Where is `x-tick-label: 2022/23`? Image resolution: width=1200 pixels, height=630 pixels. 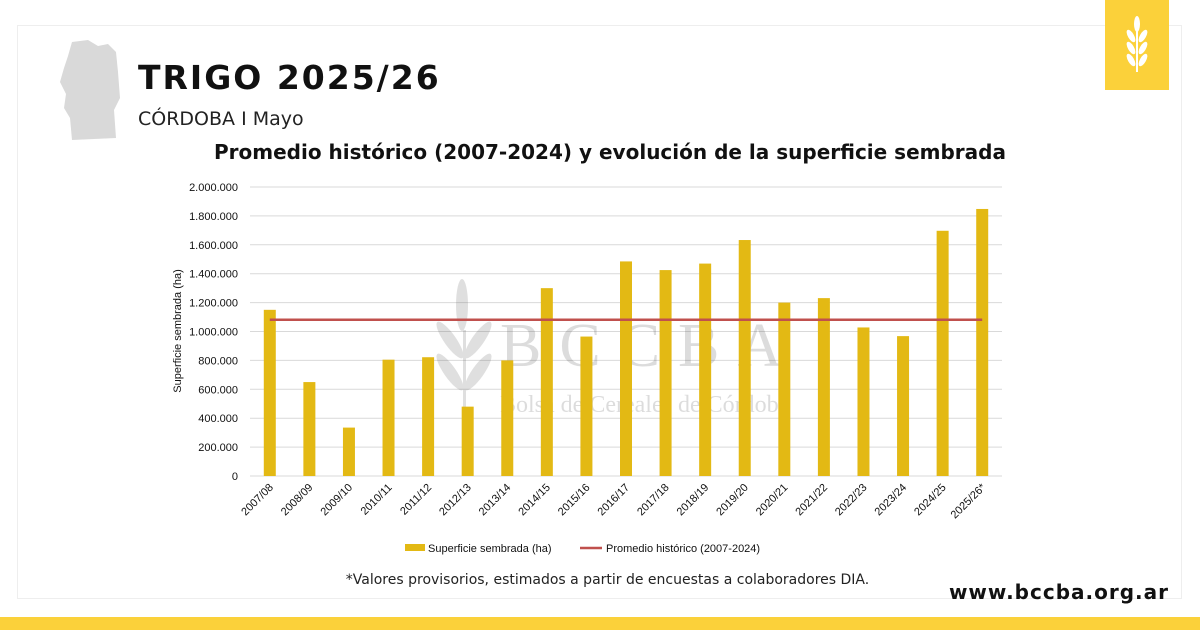
x-tick-label: 2022/23 is located at coordinates (851, 500).